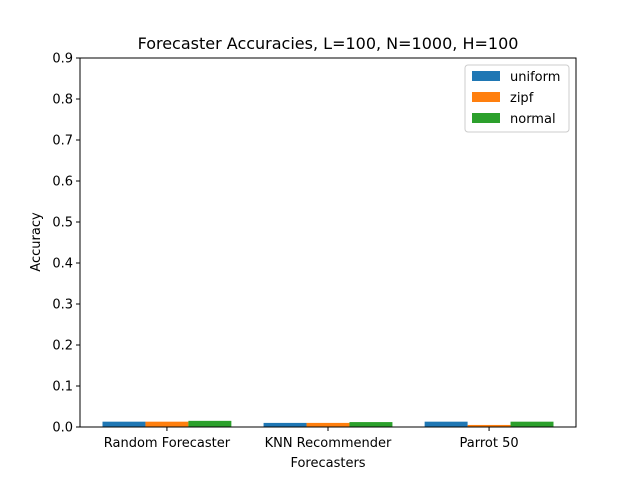  What do you see at coordinates (522, 98) in the screenshot?
I see `legend-label-zipf: zipf` at bounding box center [522, 98].